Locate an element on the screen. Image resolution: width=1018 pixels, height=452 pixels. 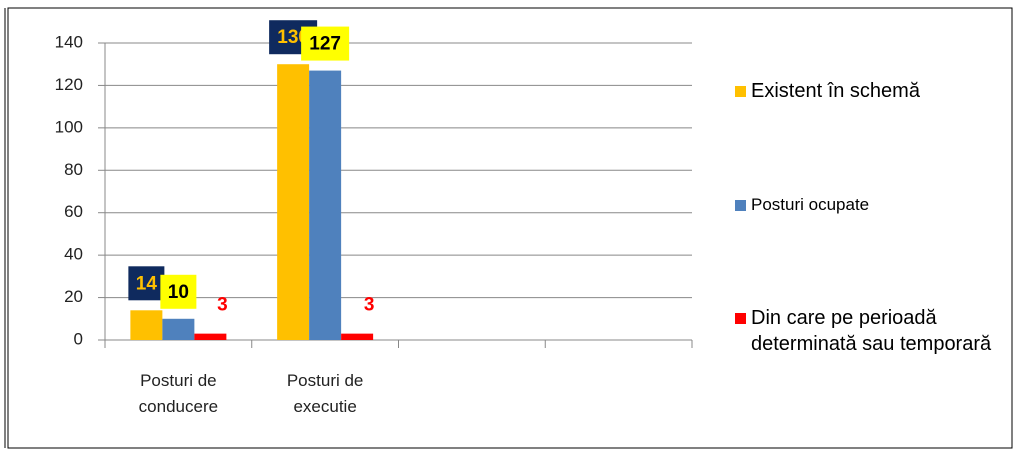
y-tick-label: 80 is located at coordinates (73, 169).